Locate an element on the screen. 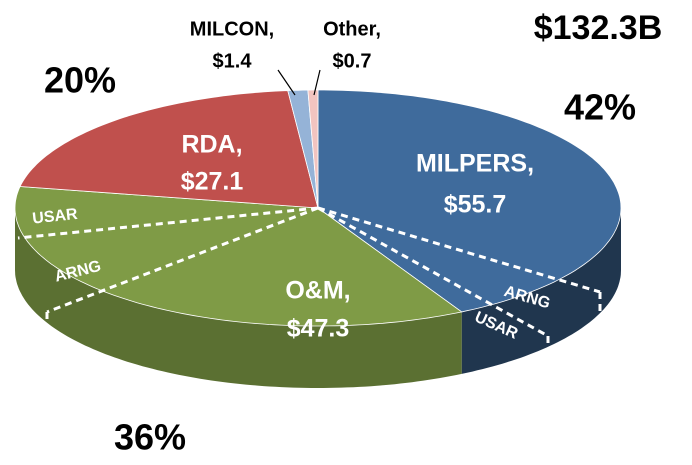 The width and height of the screenshot is (692, 465). slice-value: $55.7 is located at coordinates (475, 205).